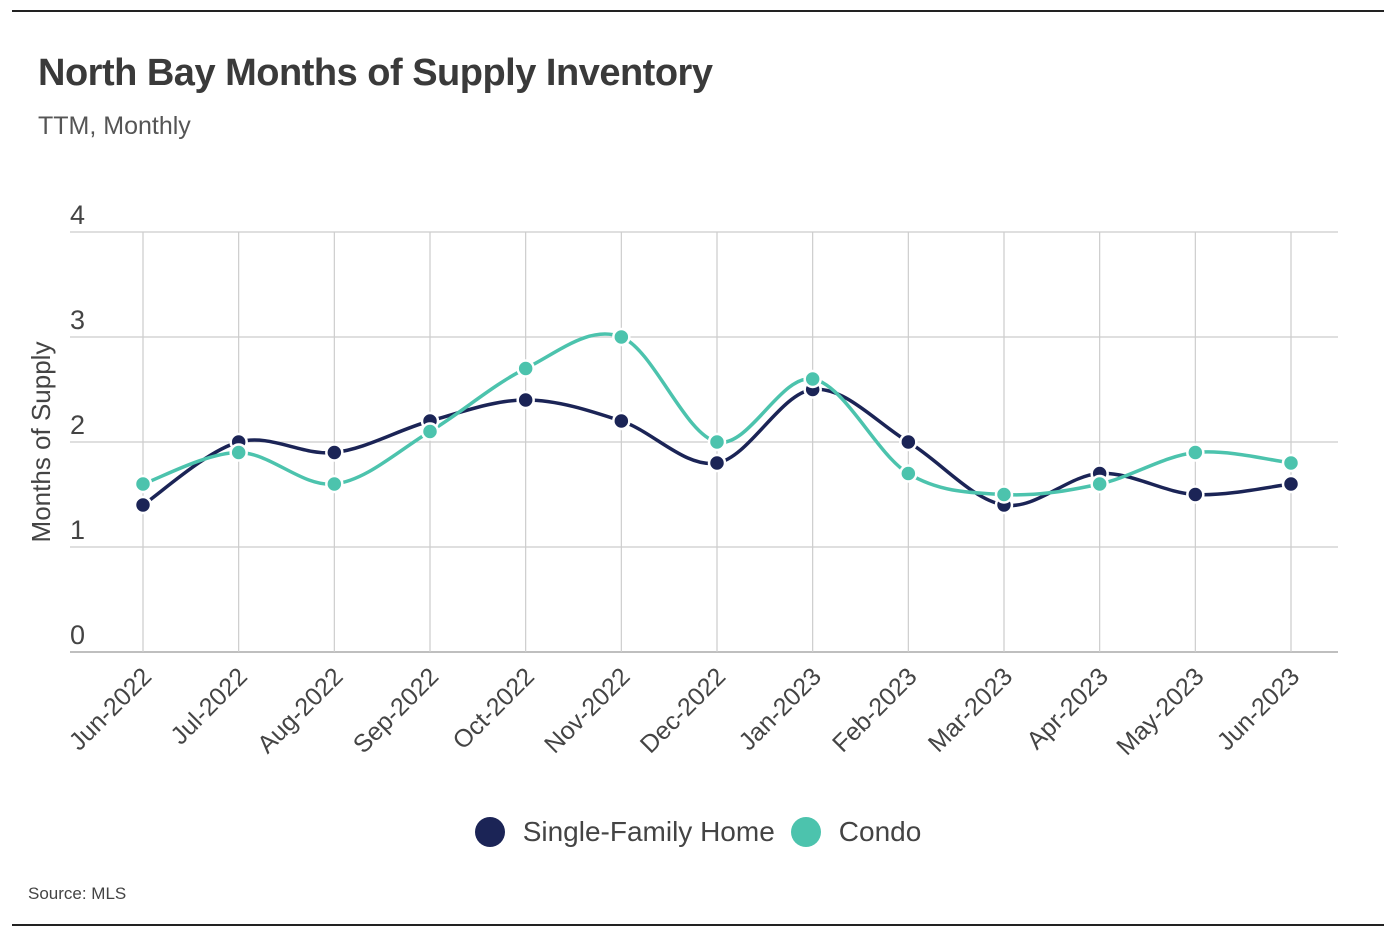 Image resolution: width=1396 pixels, height=938 pixels. What do you see at coordinates (396, 710) in the screenshot?
I see `x-tick-label: Sep-2022` at bounding box center [396, 710].